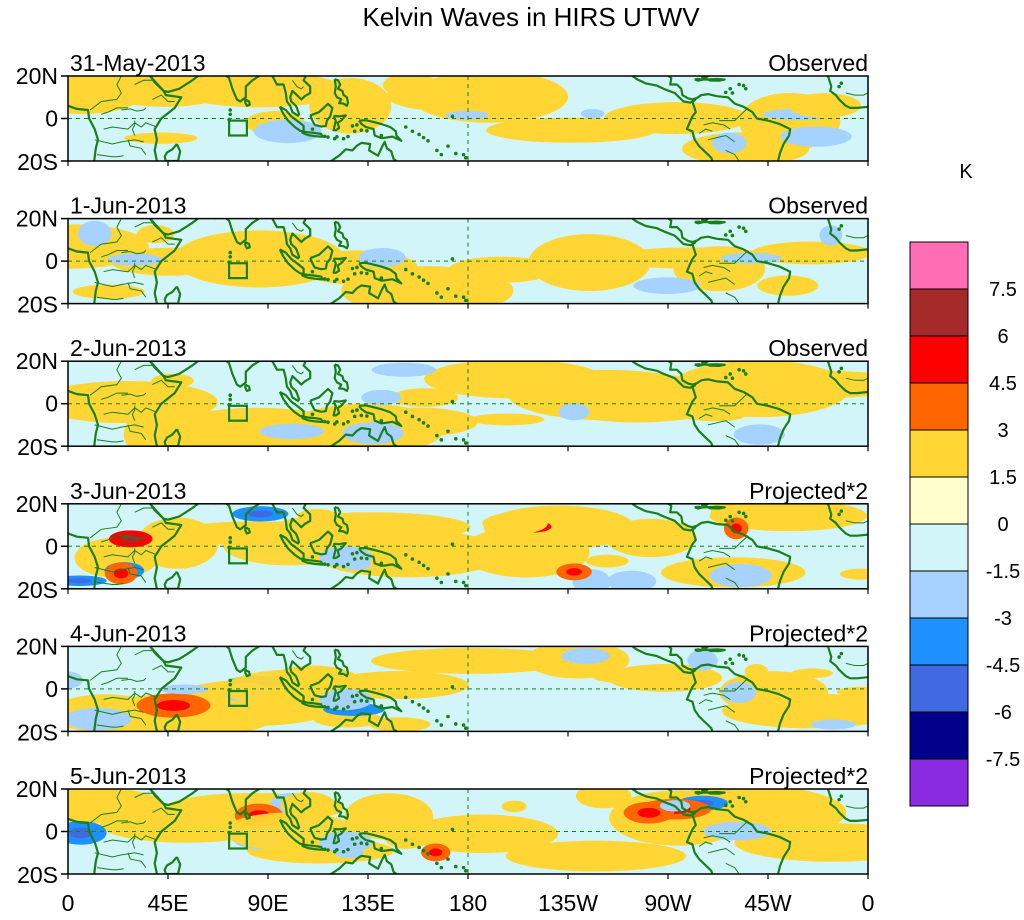 The width and height of the screenshot is (1024, 920). I want to click on coastlines, so click(468, 118).